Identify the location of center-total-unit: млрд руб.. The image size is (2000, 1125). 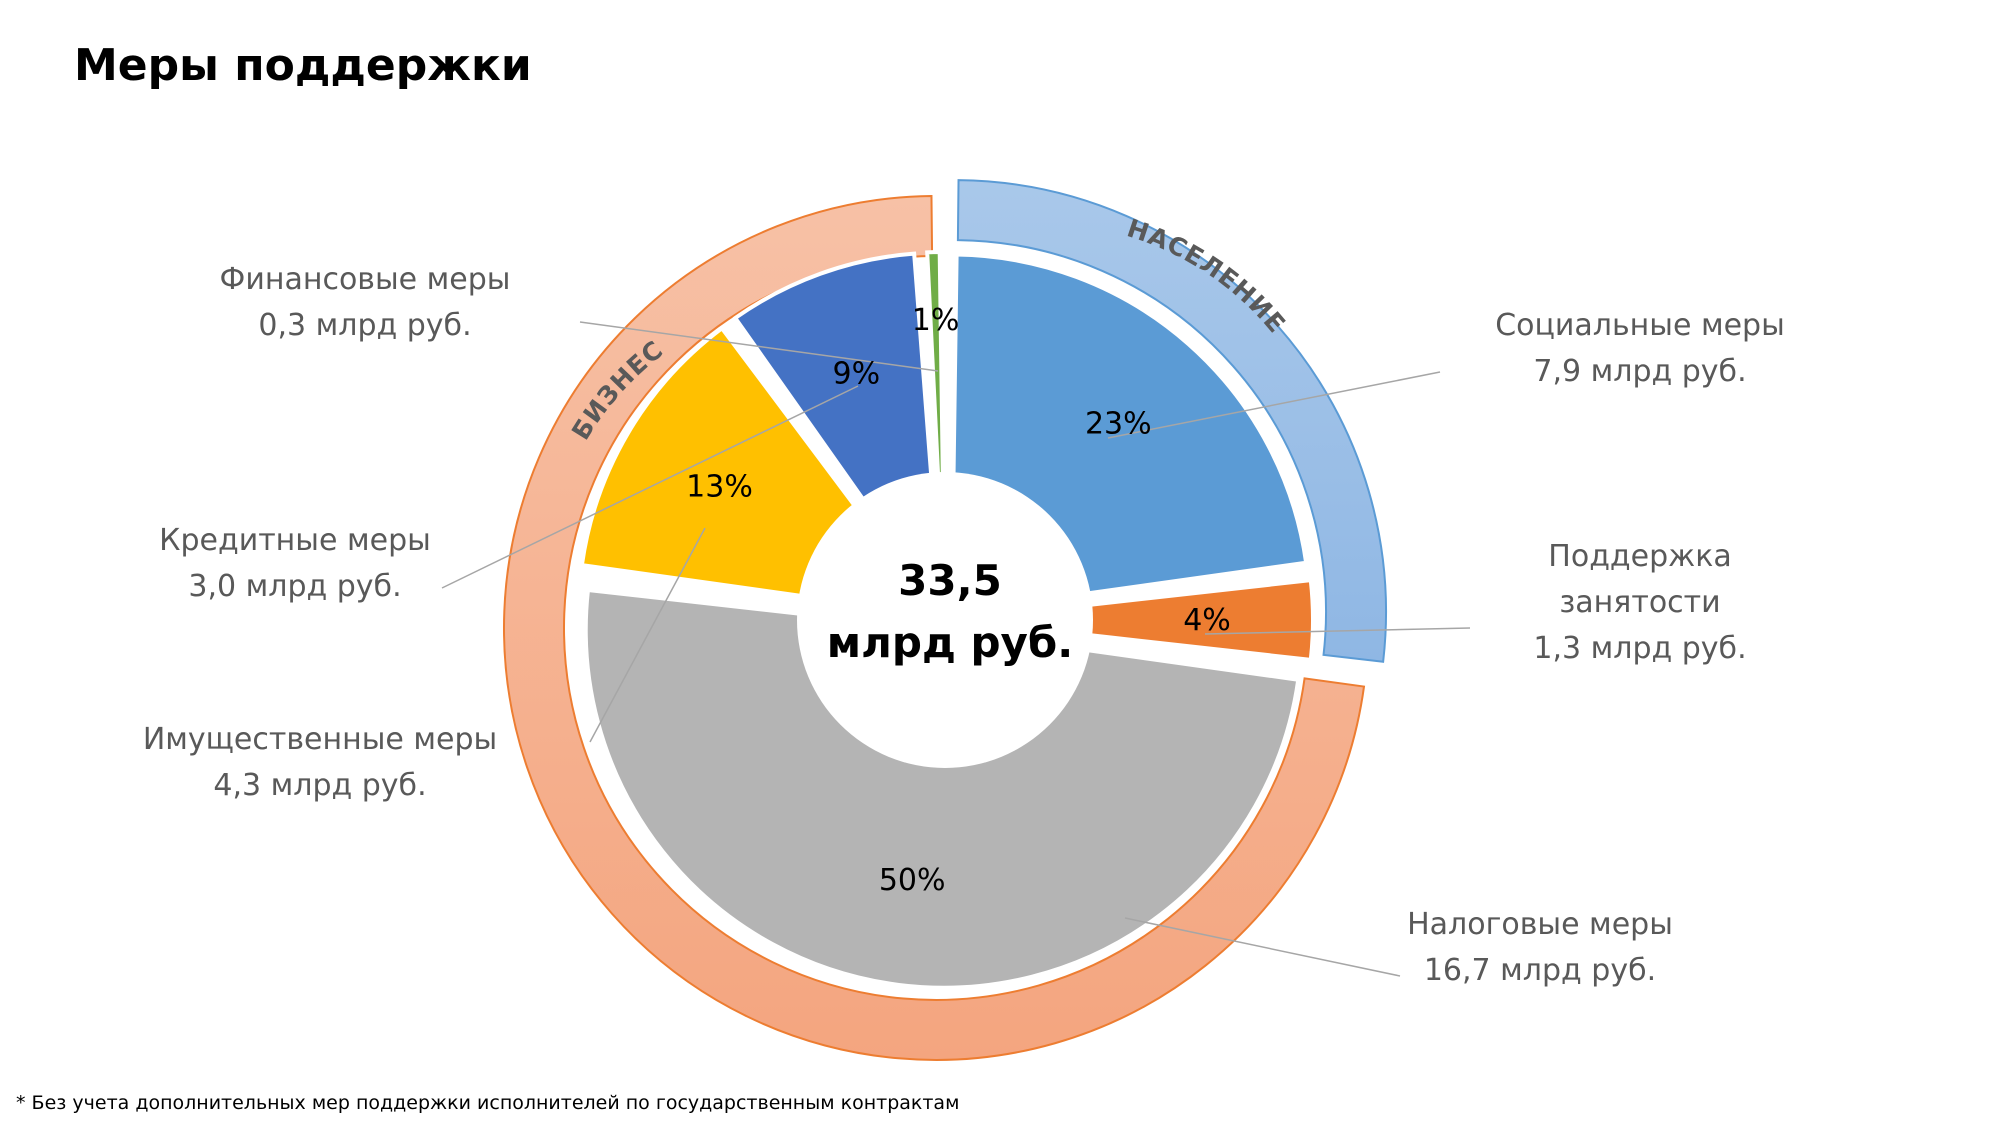
(950, 642).